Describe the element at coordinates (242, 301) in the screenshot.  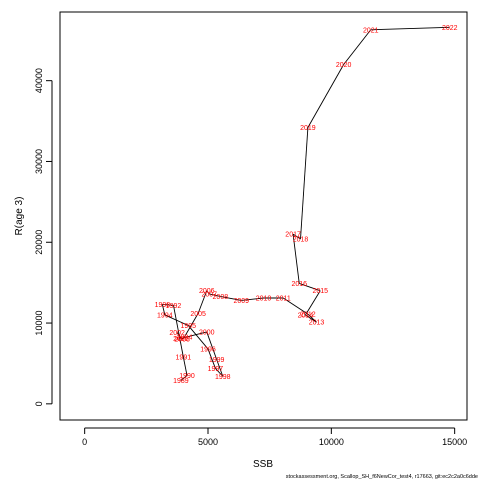
I see `year-label: 2009` at that location.